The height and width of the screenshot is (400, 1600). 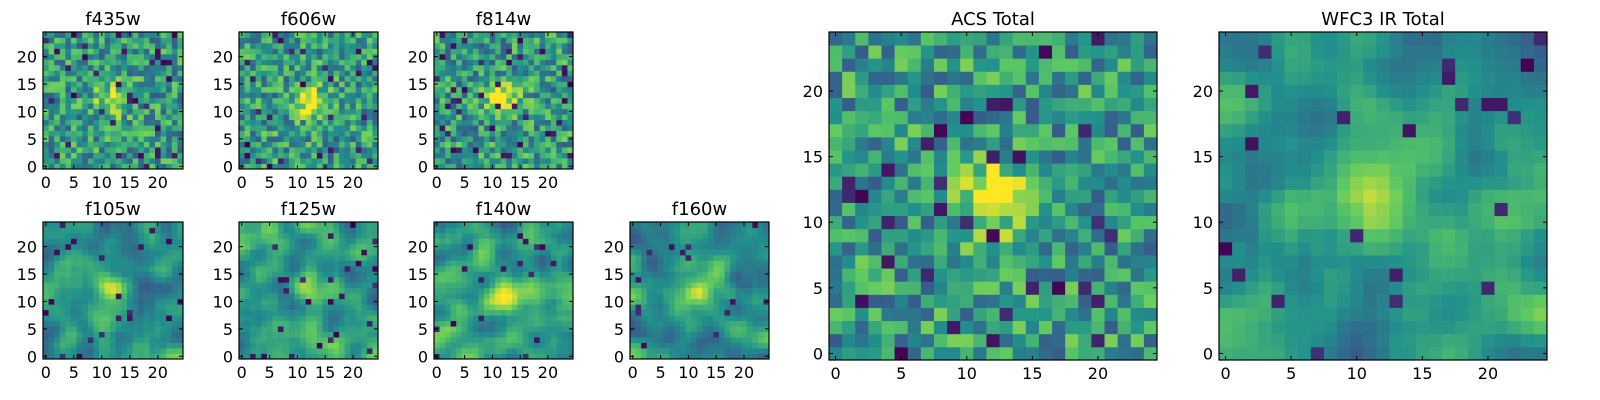 I want to click on x-tick-label: 20, so click(x=353, y=182).